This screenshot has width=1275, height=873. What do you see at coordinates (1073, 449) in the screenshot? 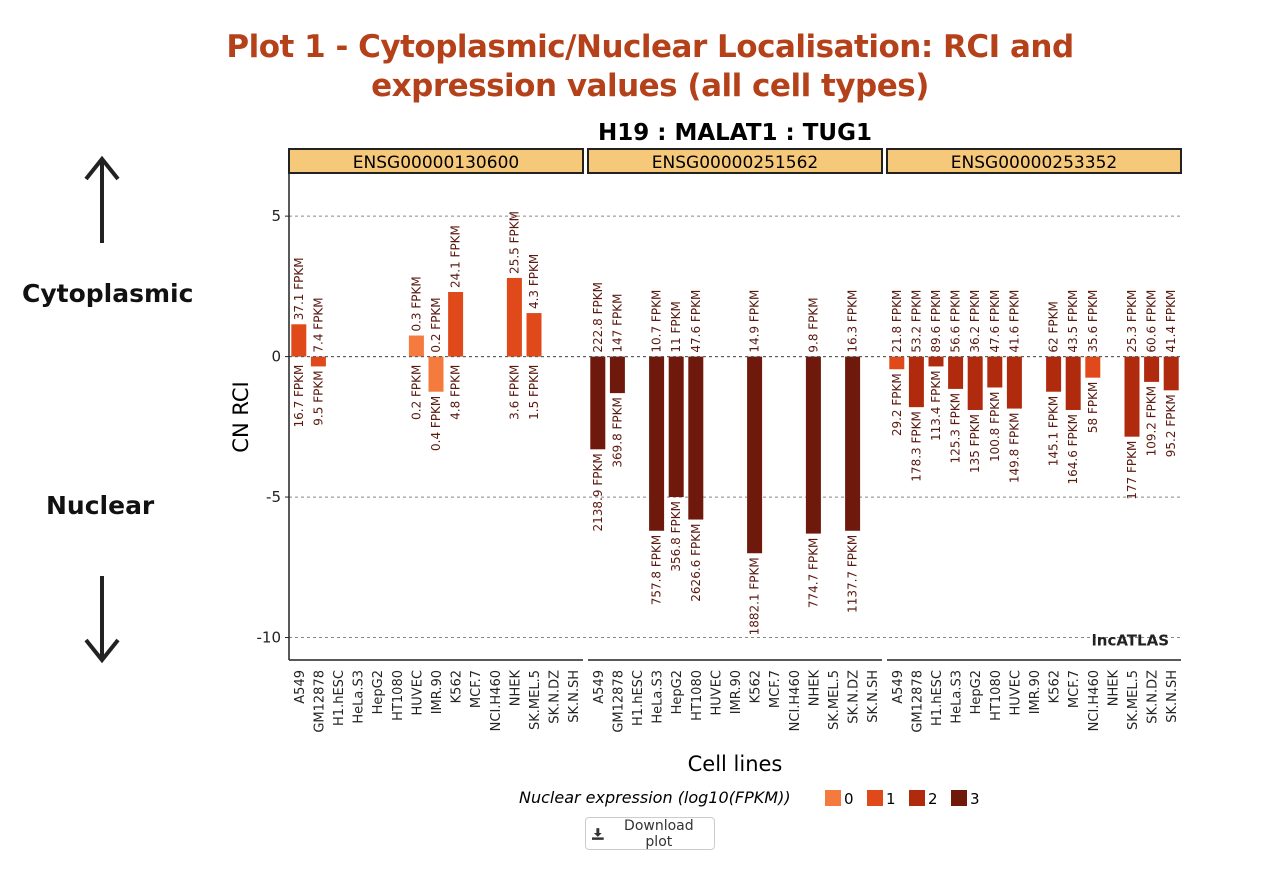
I see `nuc-expression-label: 164.6 FPKM` at bounding box center [1073, 449].